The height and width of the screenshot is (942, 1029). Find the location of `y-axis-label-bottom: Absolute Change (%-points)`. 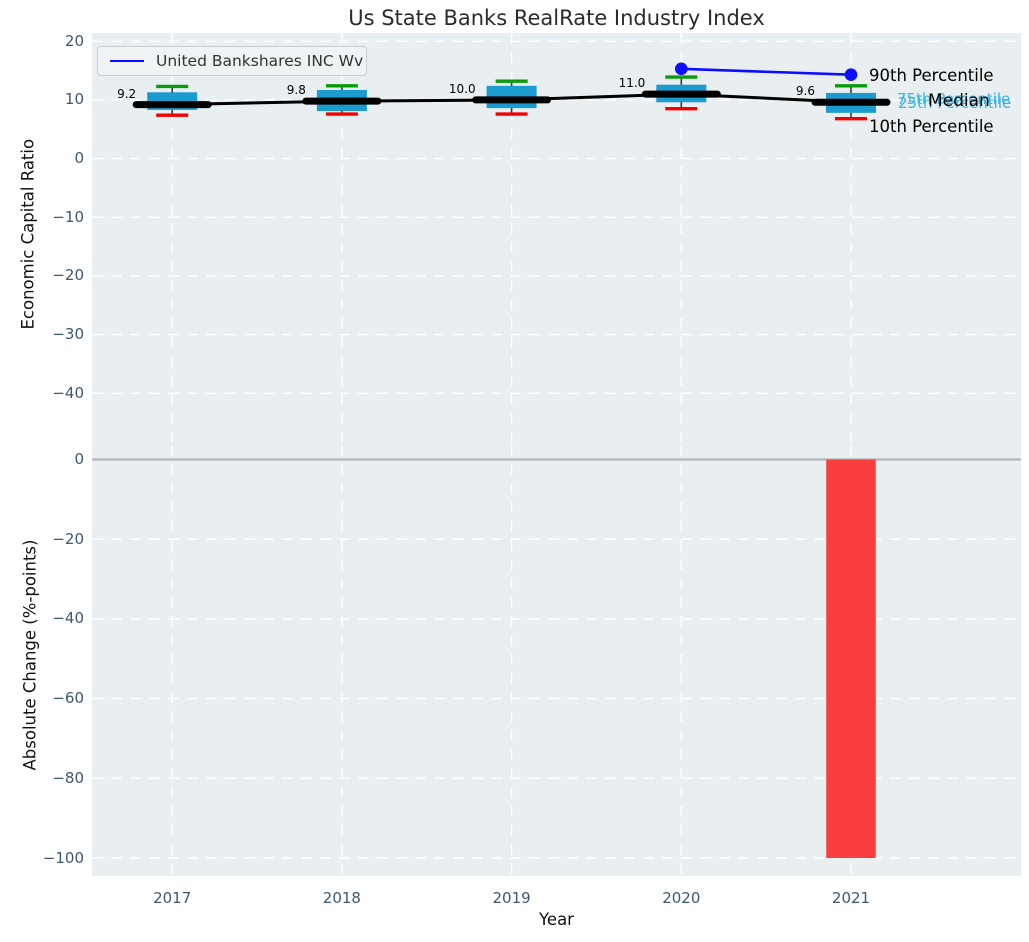

y-axis-label-bottom: Absolute Change (%-points) is located at coordinates (30, 655).